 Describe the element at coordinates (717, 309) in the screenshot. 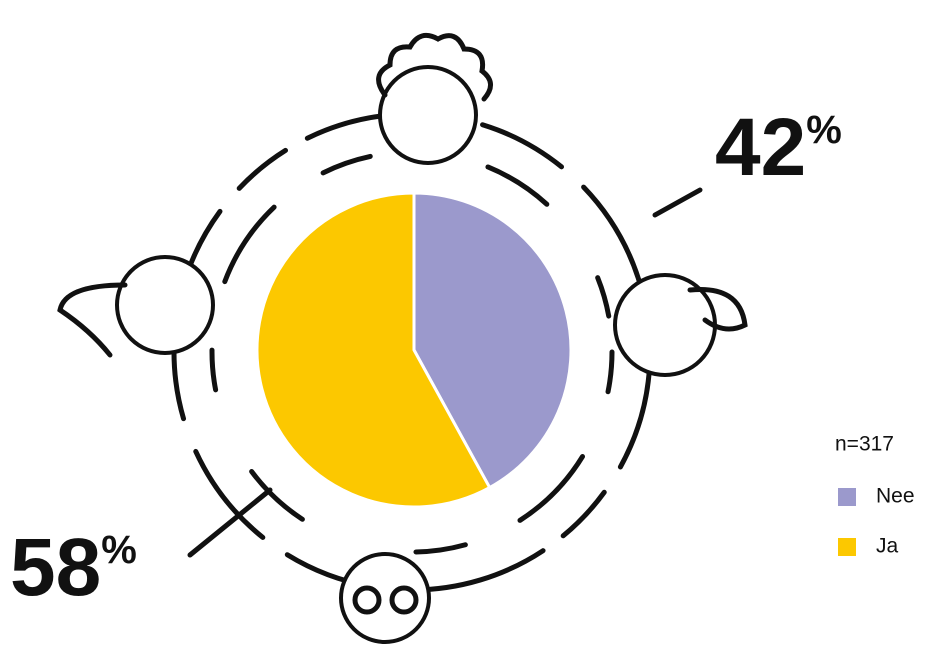

I see `cap` at that location.